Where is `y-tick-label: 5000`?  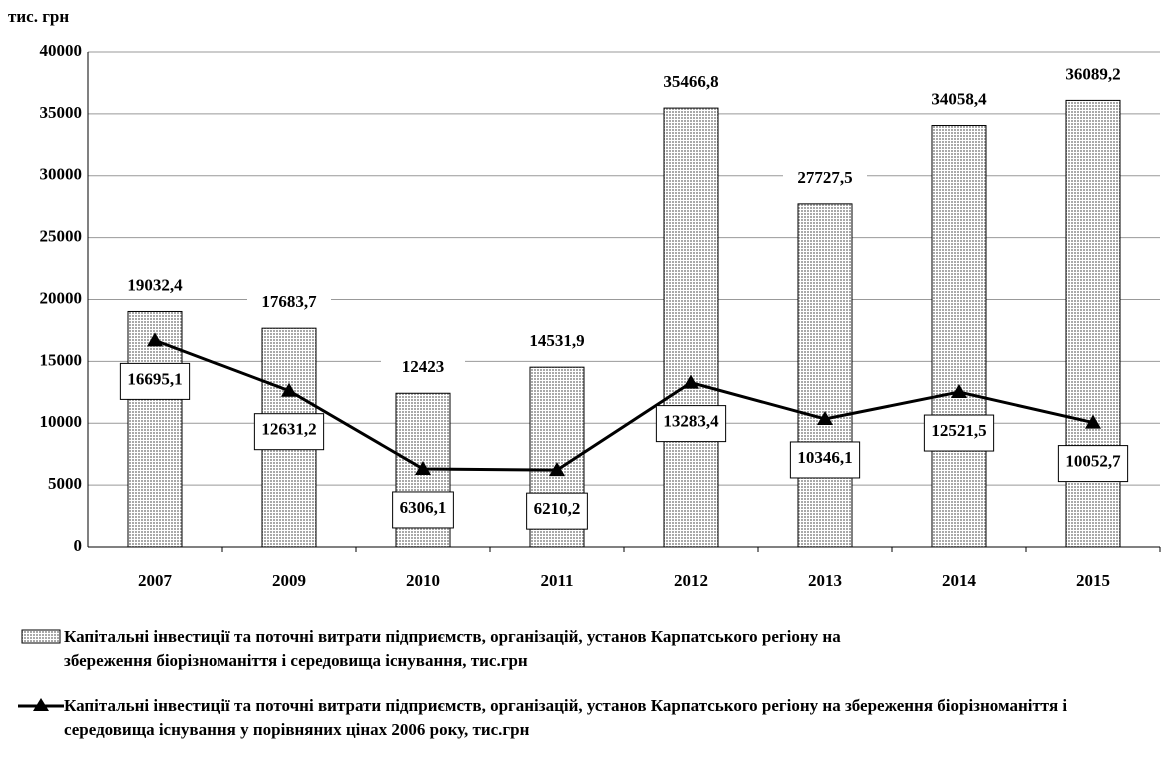
y-tick-label: 5000 is located at coordinates (65, 483).